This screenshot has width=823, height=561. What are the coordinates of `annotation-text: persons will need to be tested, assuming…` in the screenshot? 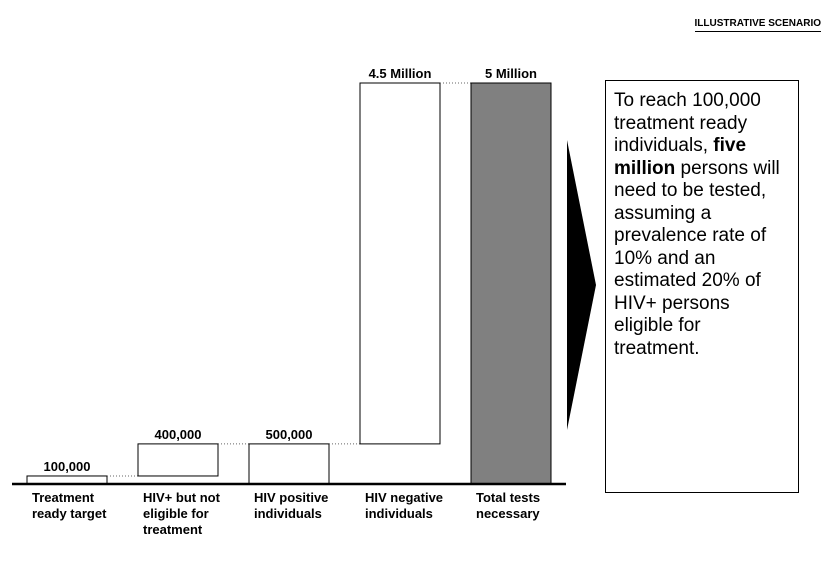 It's located at (697, 258).